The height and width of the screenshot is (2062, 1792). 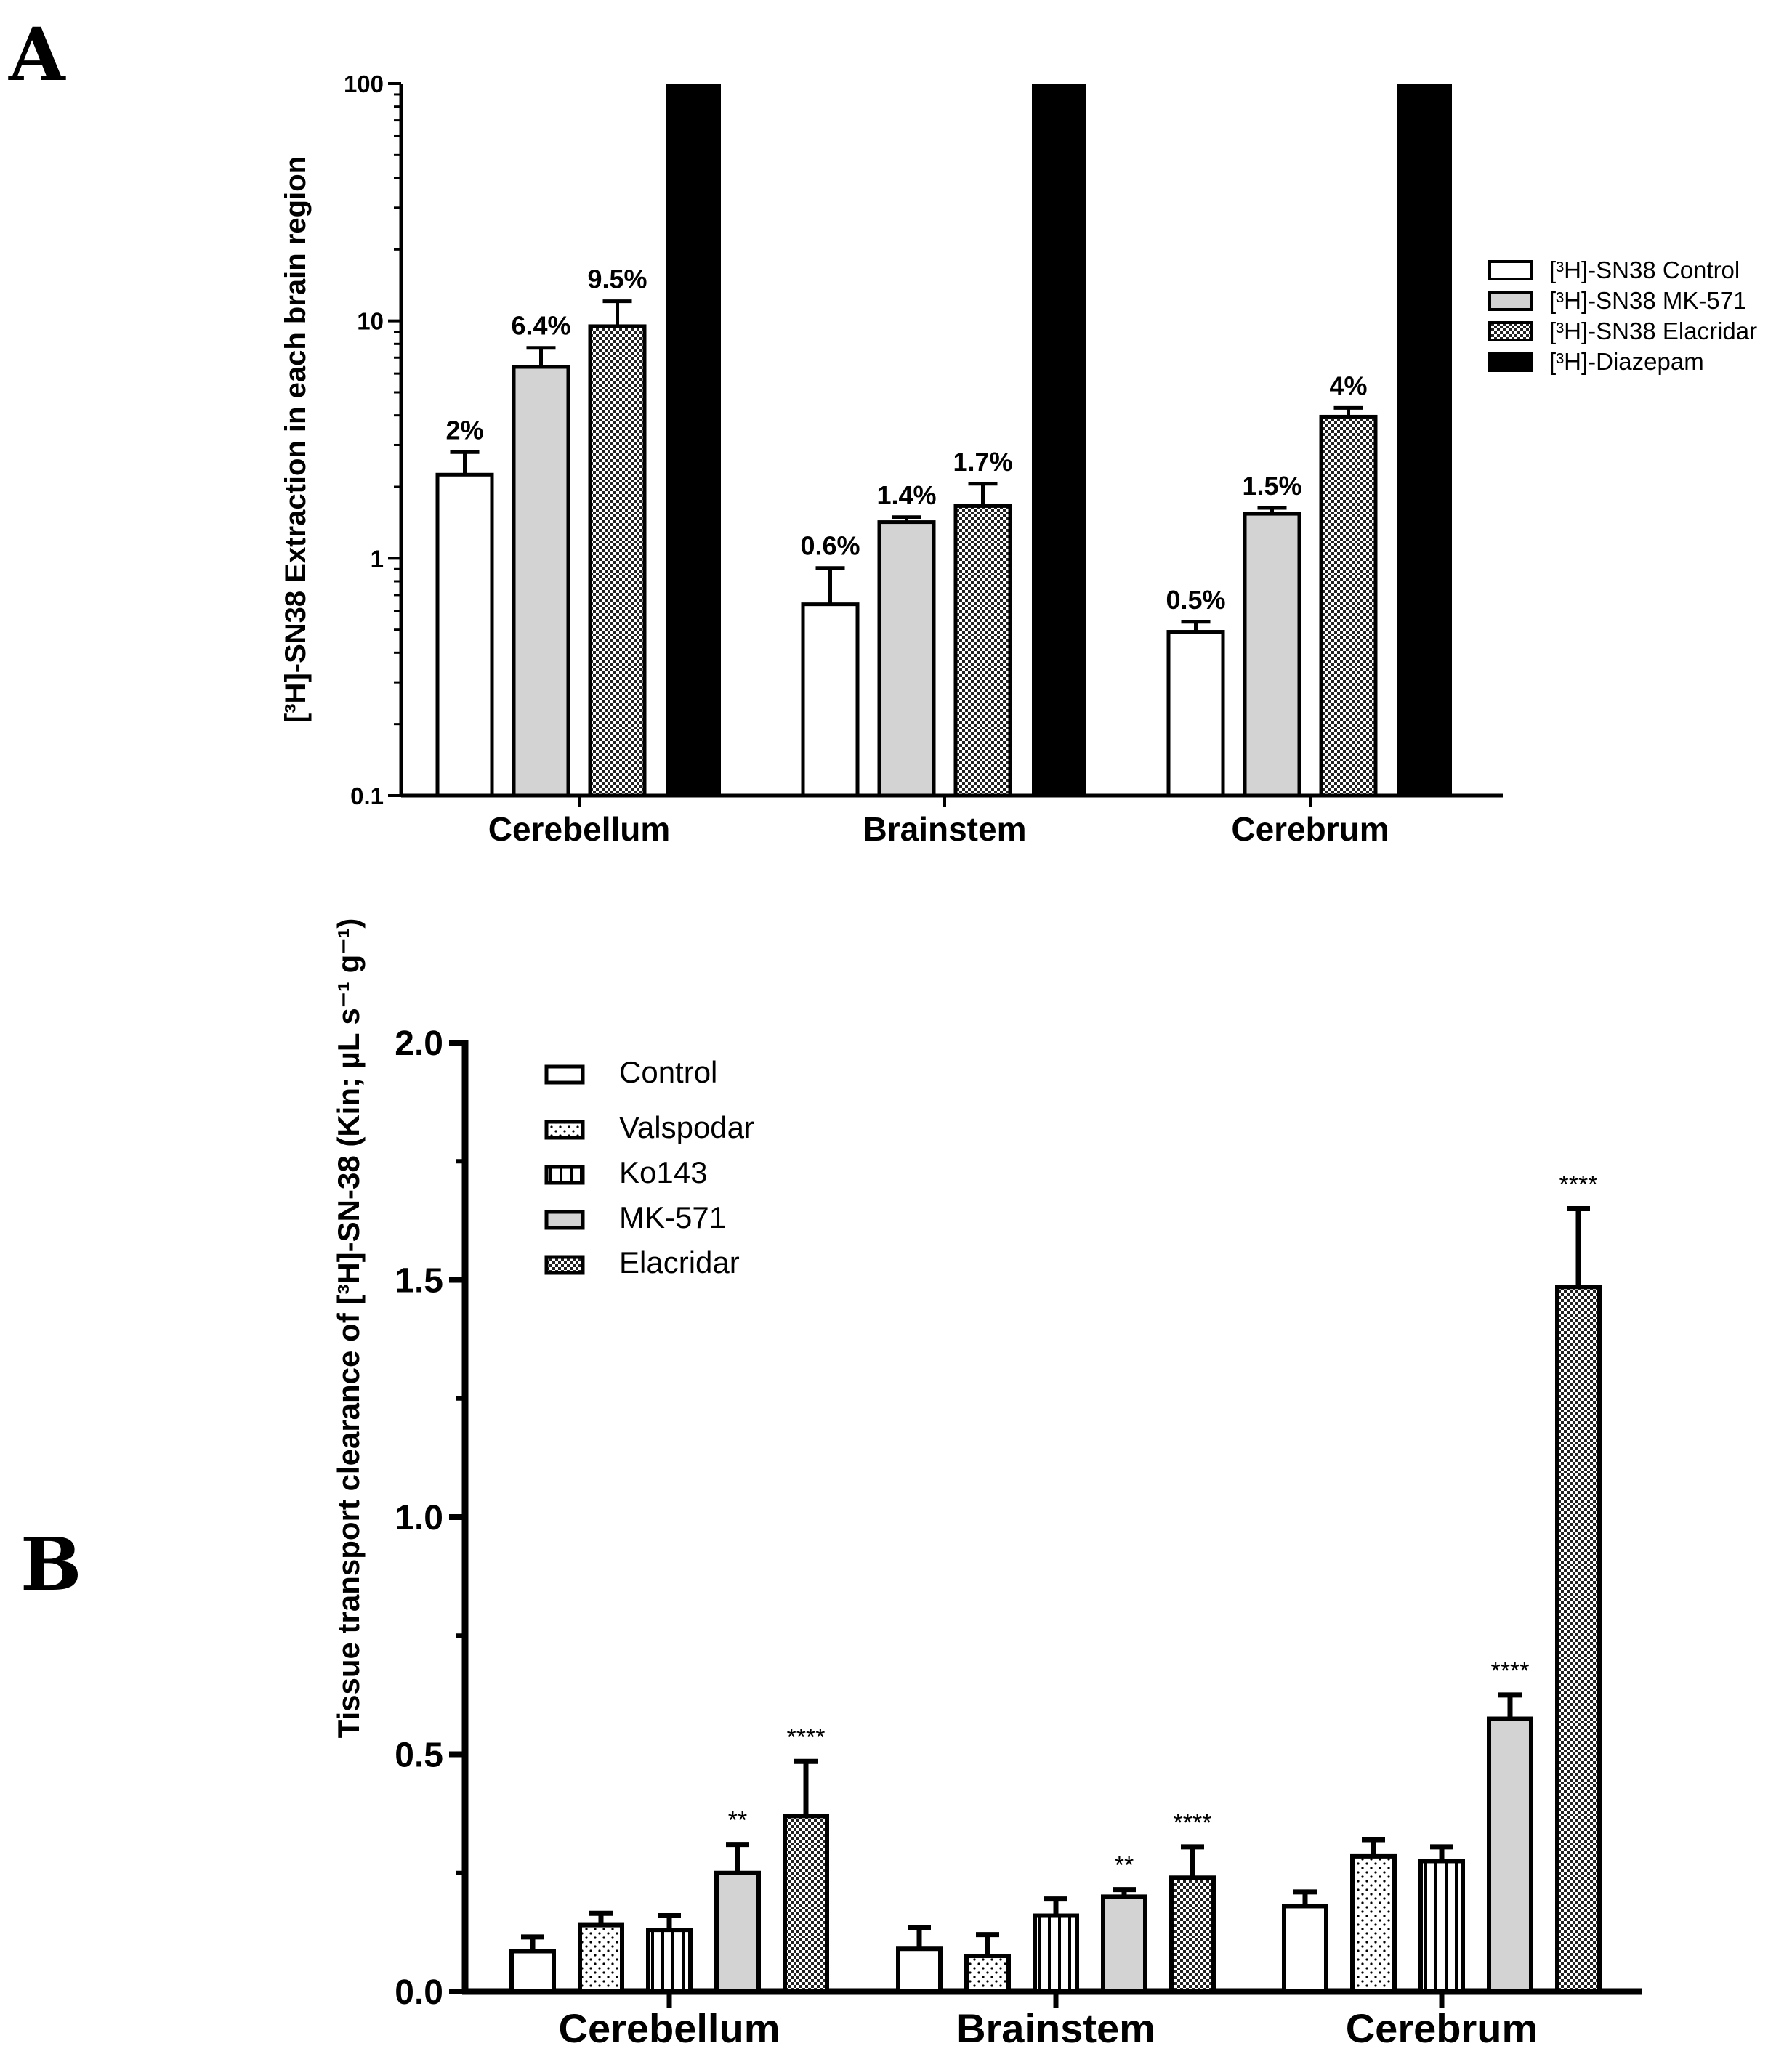 What do you see at coordinates (663, 1172) in the screenshot?
I see `b-legend-label: Ko143` at bounding box center [663, 1172].